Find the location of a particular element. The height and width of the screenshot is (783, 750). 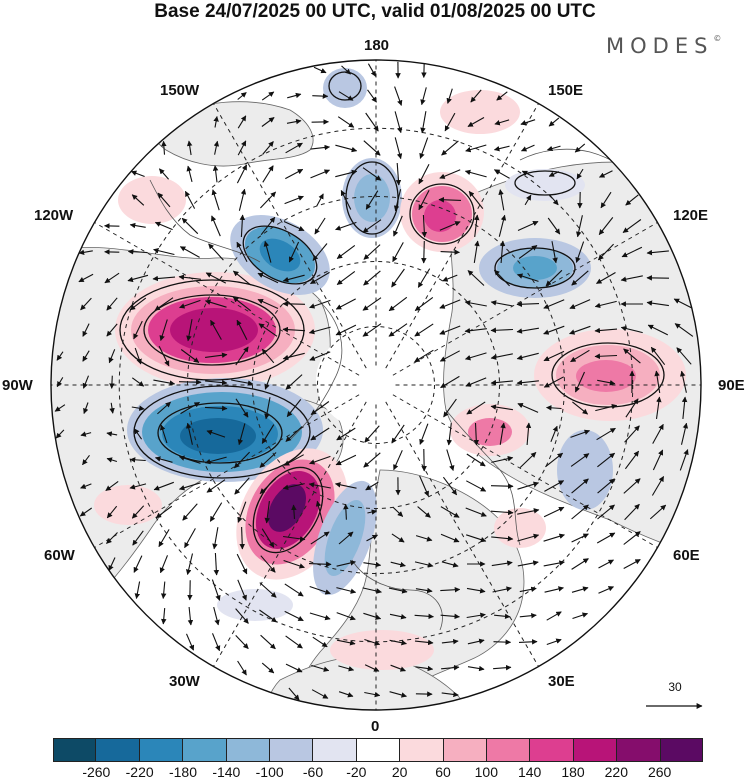

lon-label-60w: 60W is located at coordinates (59, 555).